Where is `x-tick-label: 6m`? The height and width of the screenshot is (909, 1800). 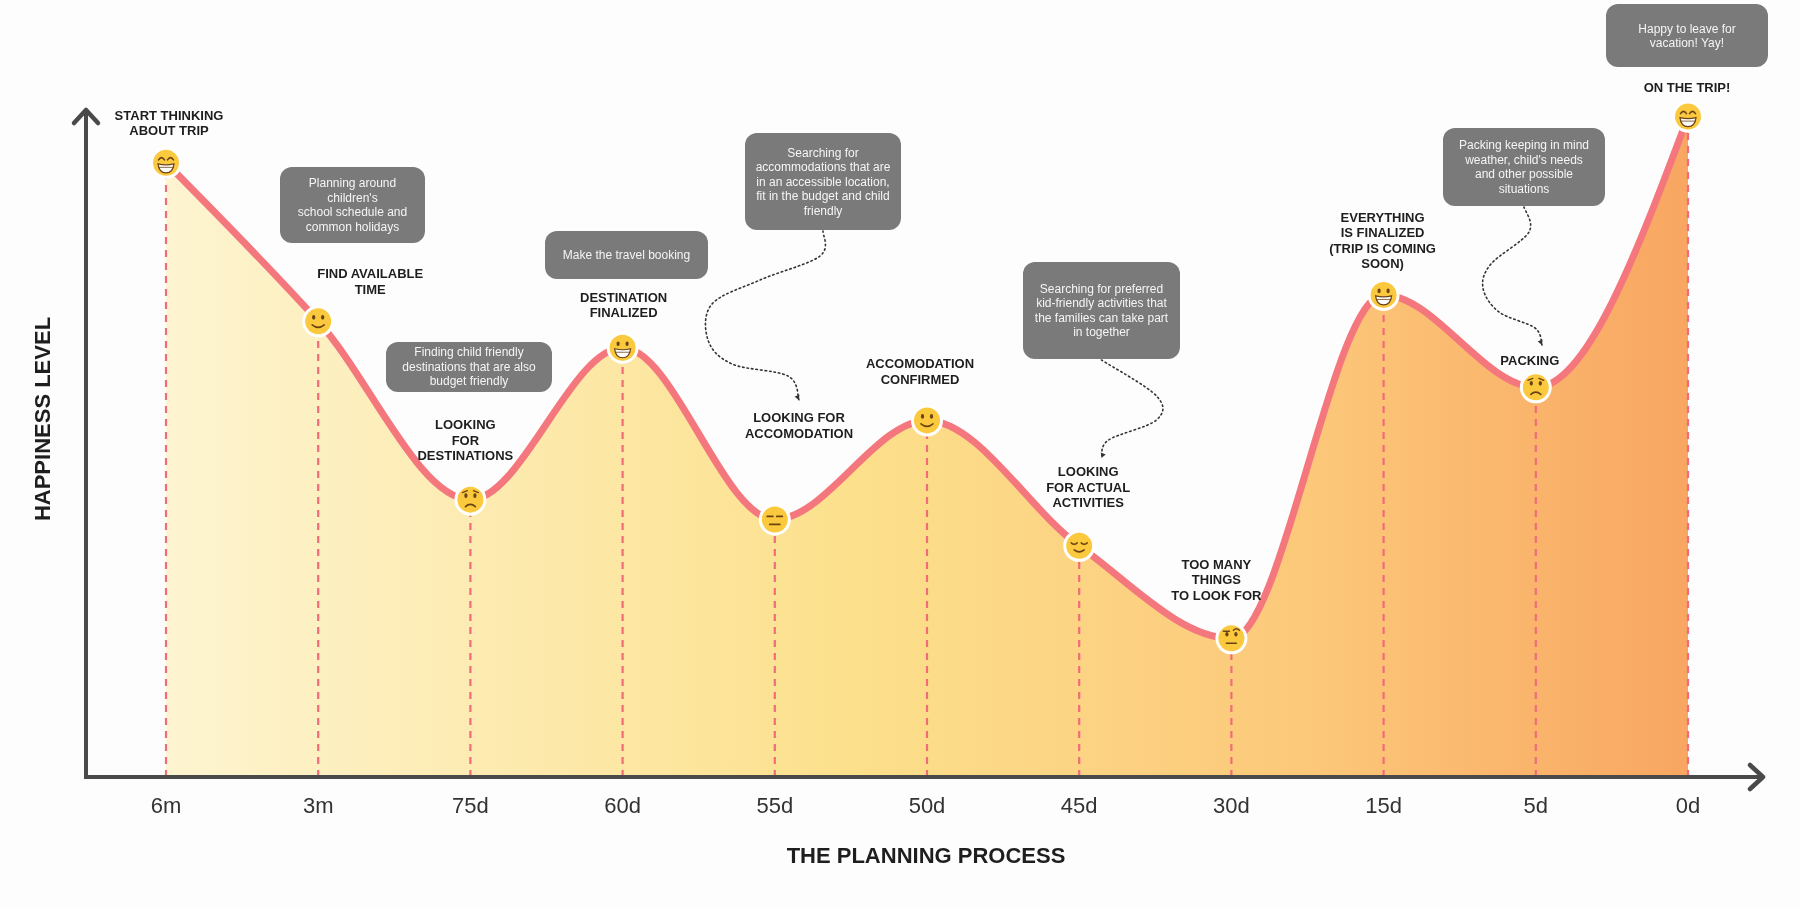 x-tick-label: 6m is located at coordinates (166, 805).